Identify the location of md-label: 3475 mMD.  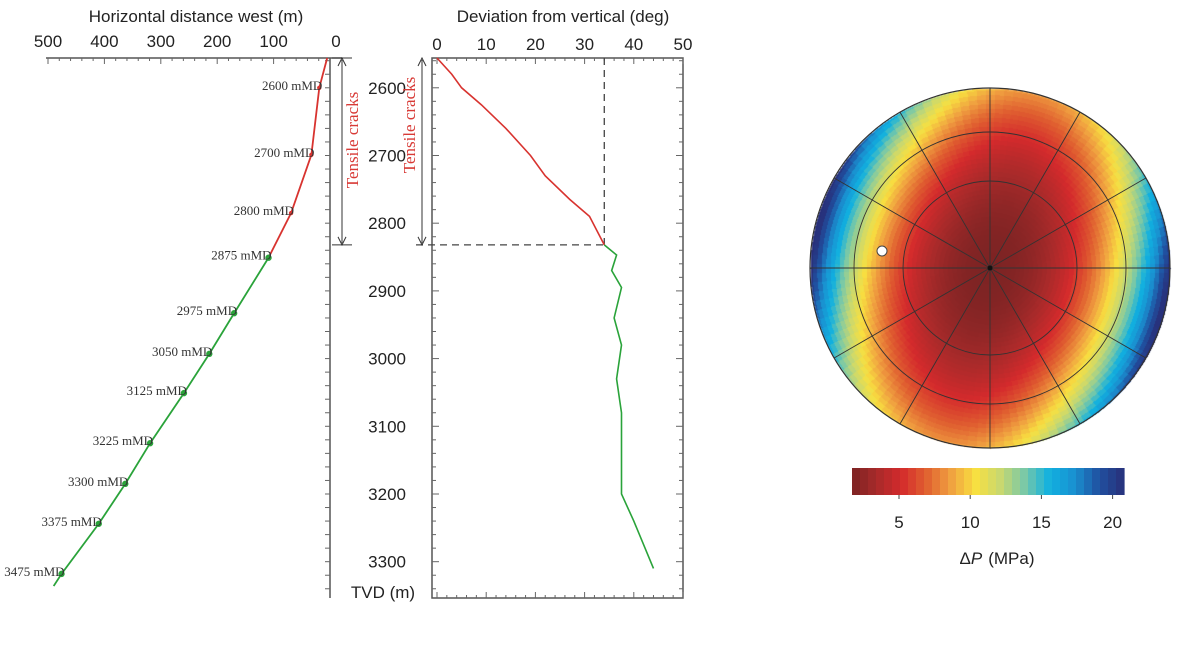
(34, 571).